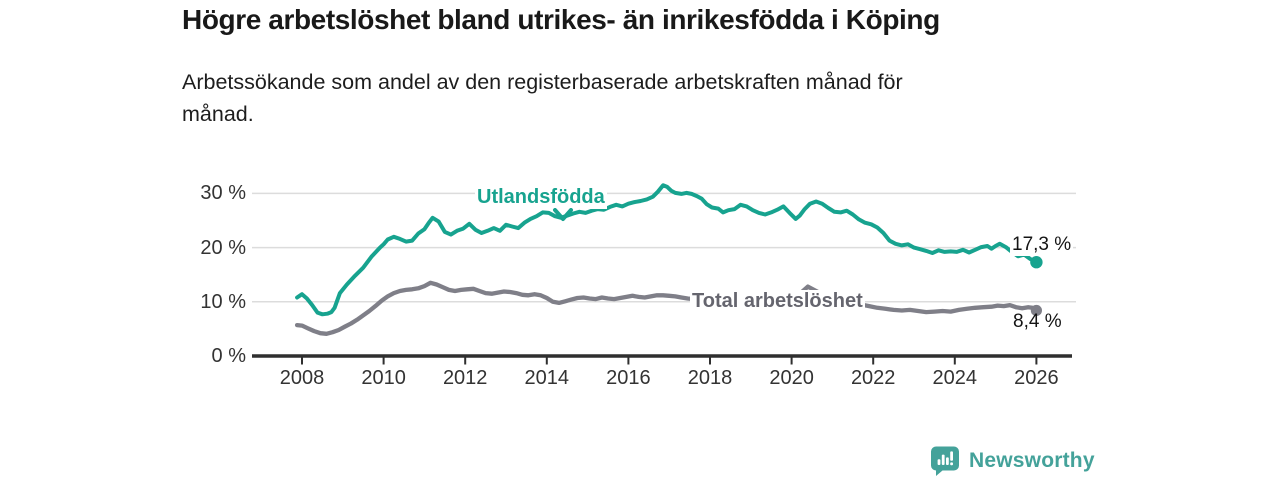 The image size is (1280, 480). Describe the element at coordinates (710, 378) in the screenshot. I see `x-tick-label-2018: 2018` at that location.